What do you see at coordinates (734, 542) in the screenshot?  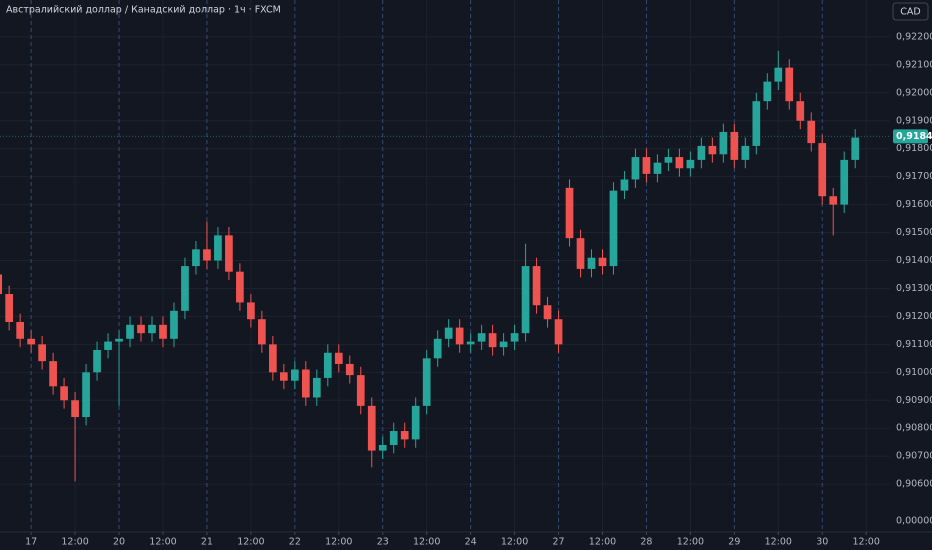 I see `x-tick-label: 29` at bounding box center [734, 542].